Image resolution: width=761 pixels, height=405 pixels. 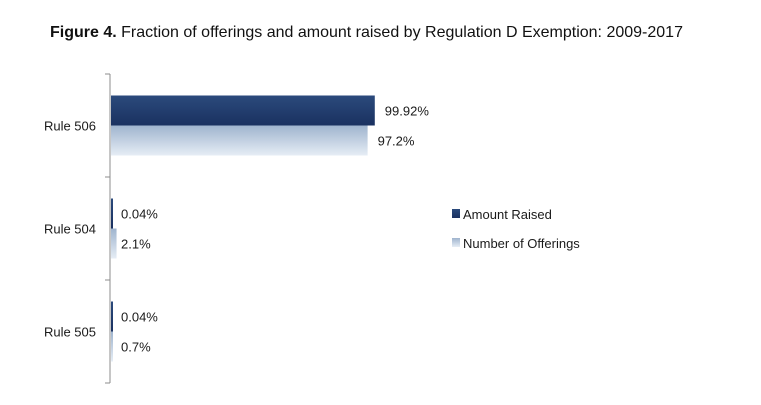 What do you see at coordinates (83, 32) in the screenshot?
I see `figure-label: Figure 4.` at bounding box center [83, 32].